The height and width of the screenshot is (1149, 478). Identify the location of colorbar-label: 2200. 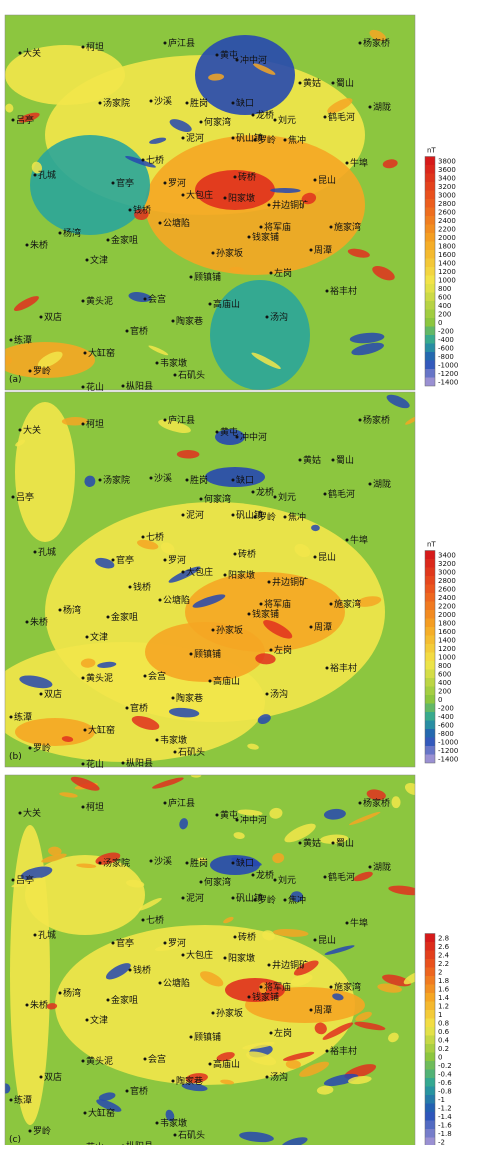
(447, 229).